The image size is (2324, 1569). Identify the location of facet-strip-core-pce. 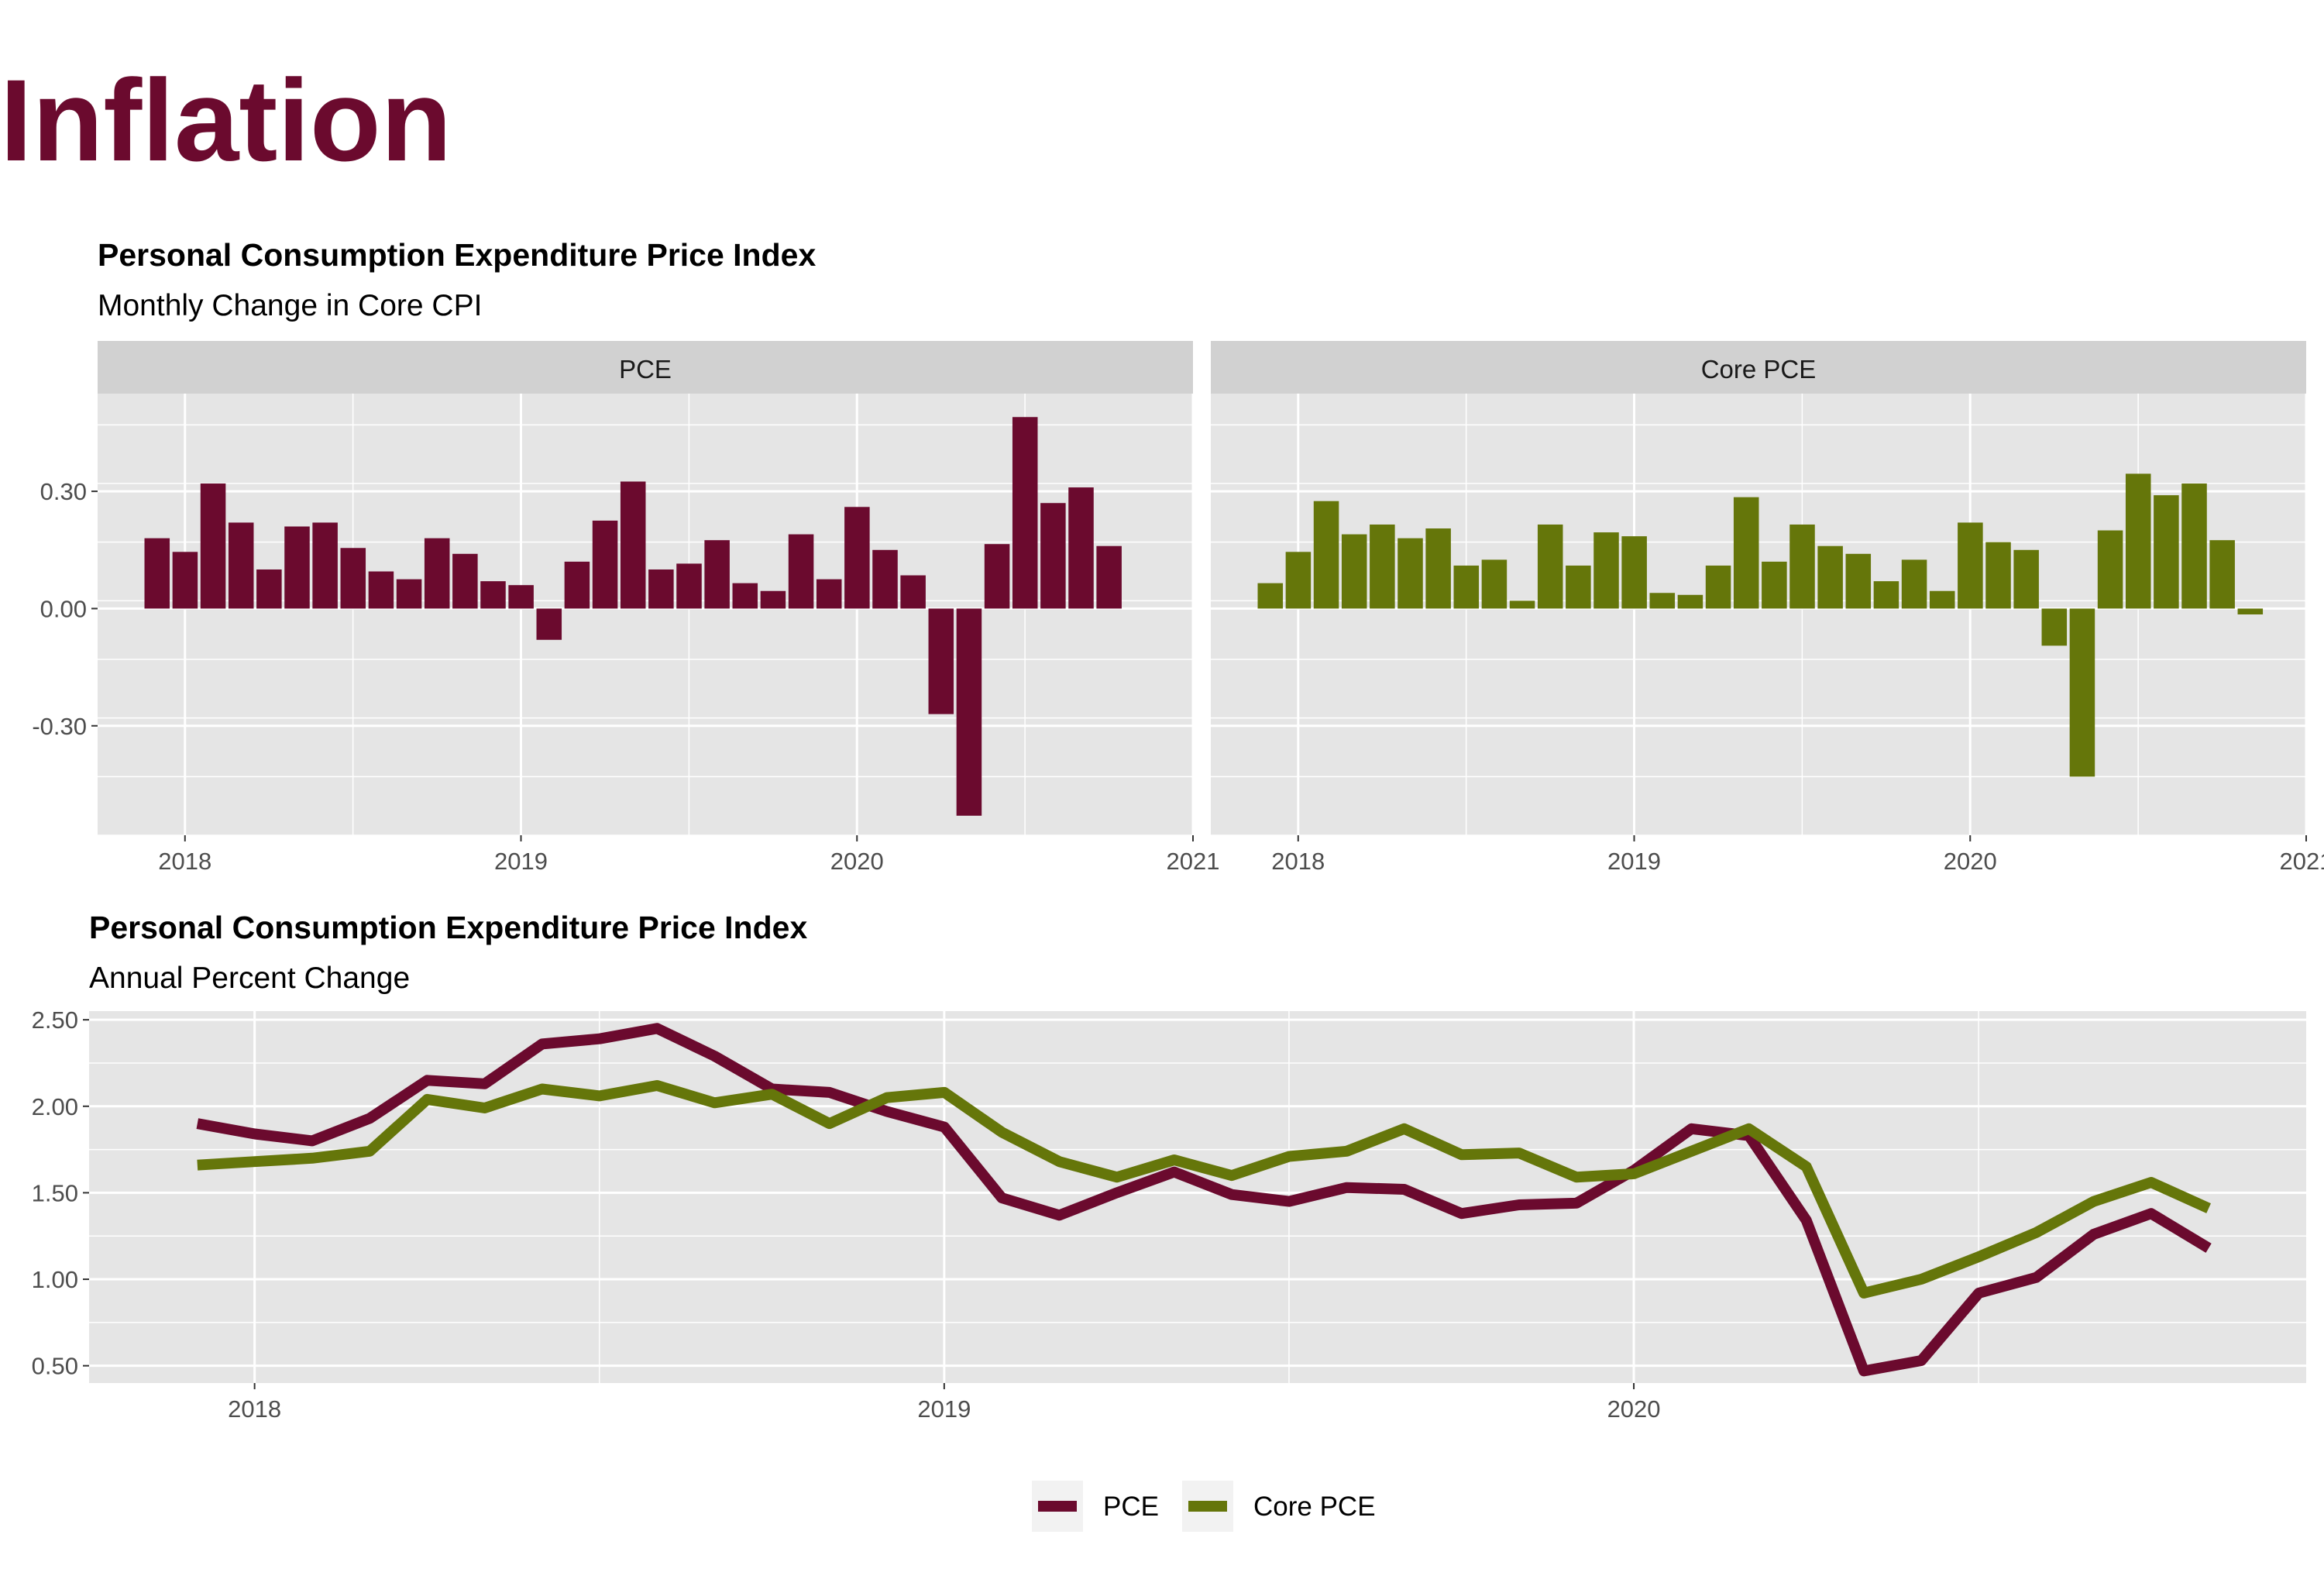
(1758, 368).